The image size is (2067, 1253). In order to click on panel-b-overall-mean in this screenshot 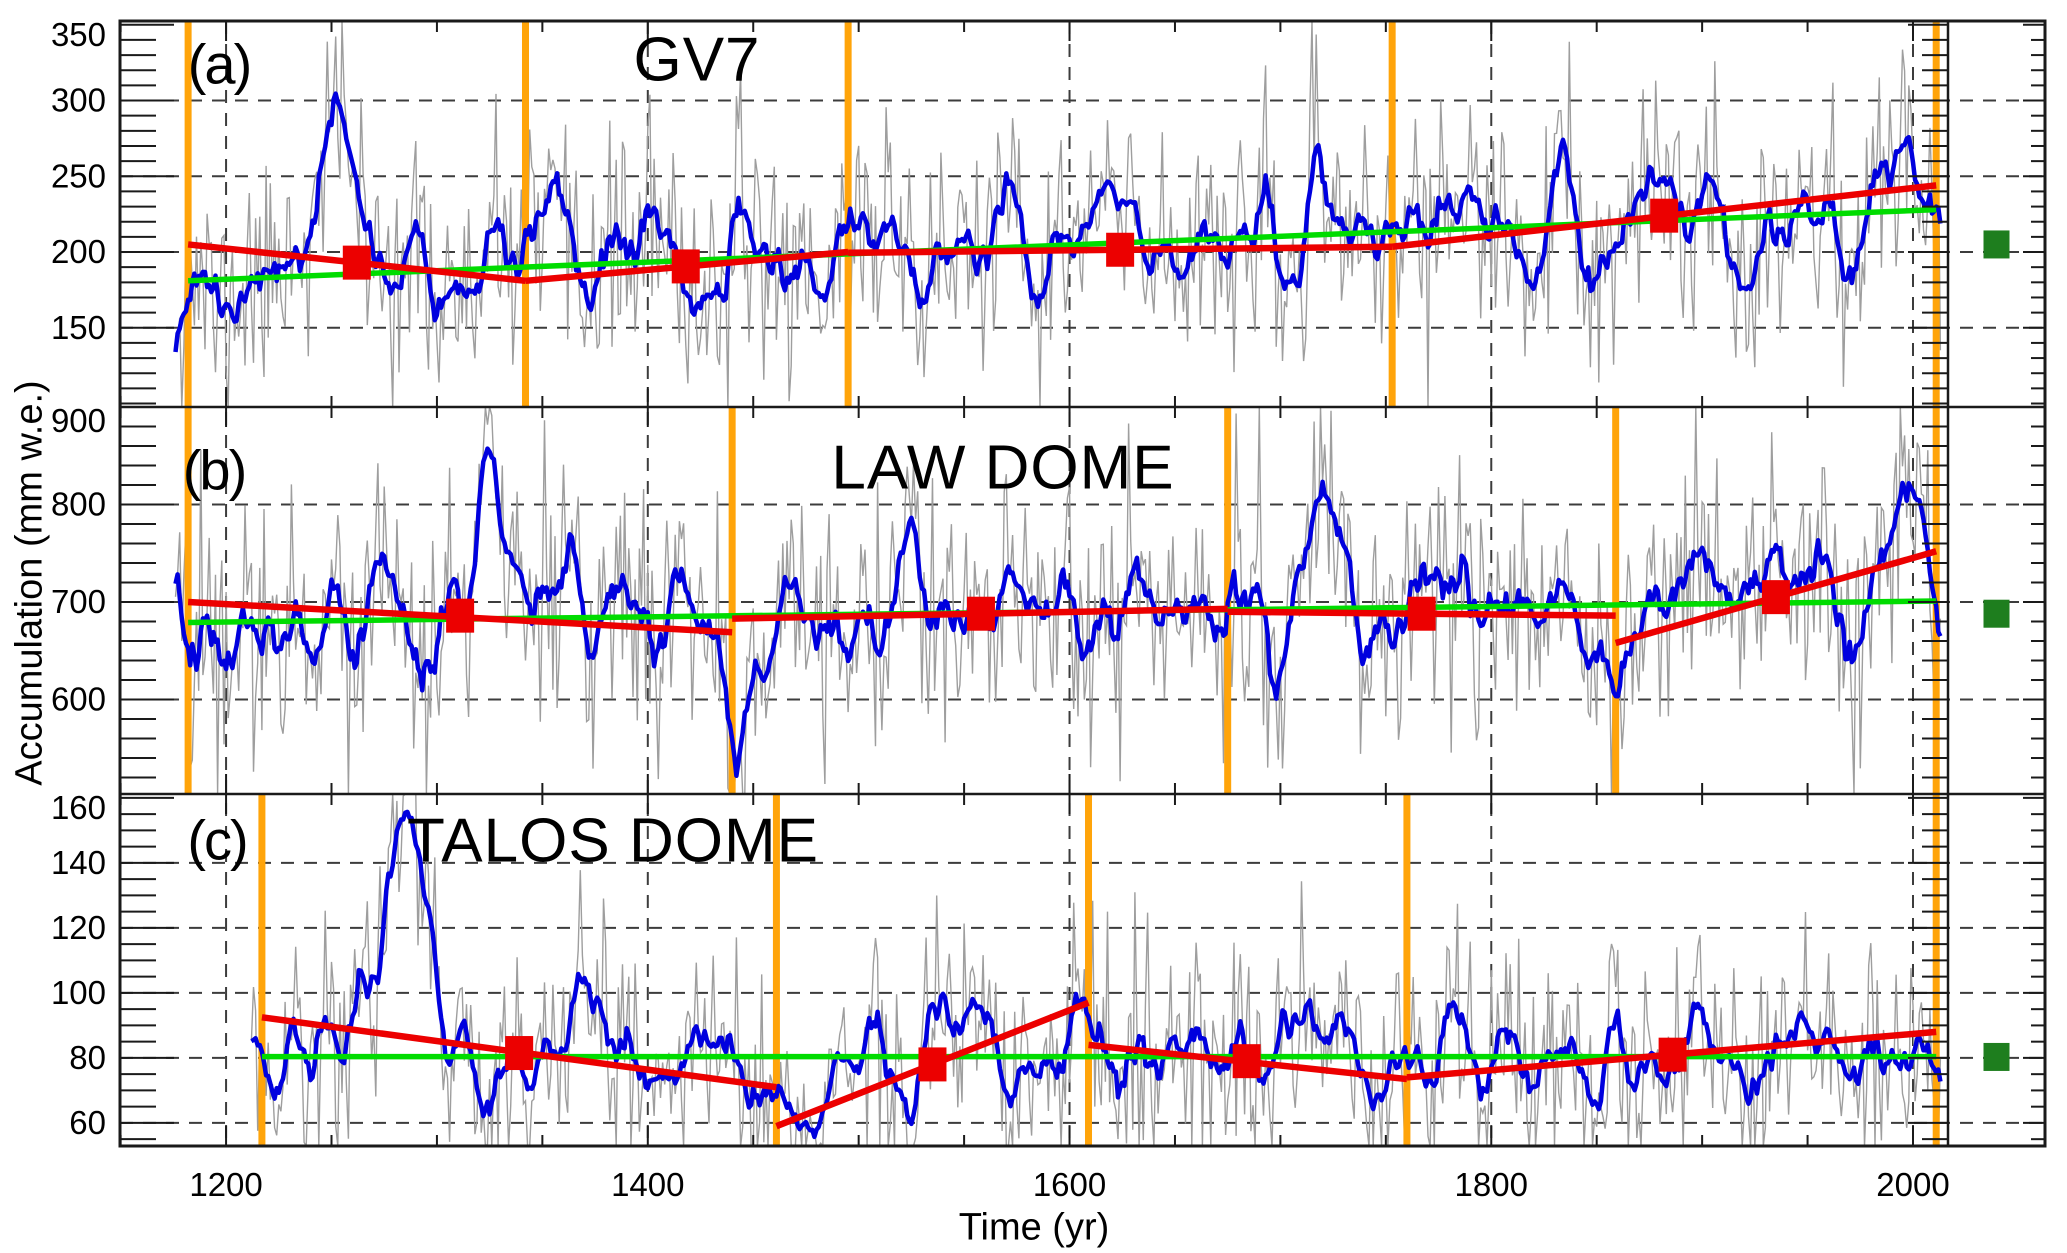, I will do `click(1996, 613)`.